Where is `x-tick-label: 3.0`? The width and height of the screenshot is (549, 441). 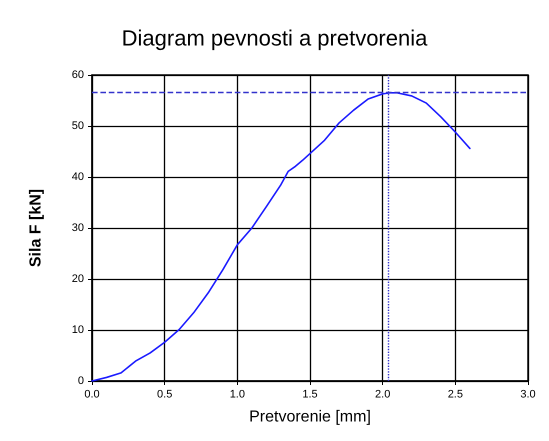
x-tick-label: 3.0 is located at coordinates (528, 394).